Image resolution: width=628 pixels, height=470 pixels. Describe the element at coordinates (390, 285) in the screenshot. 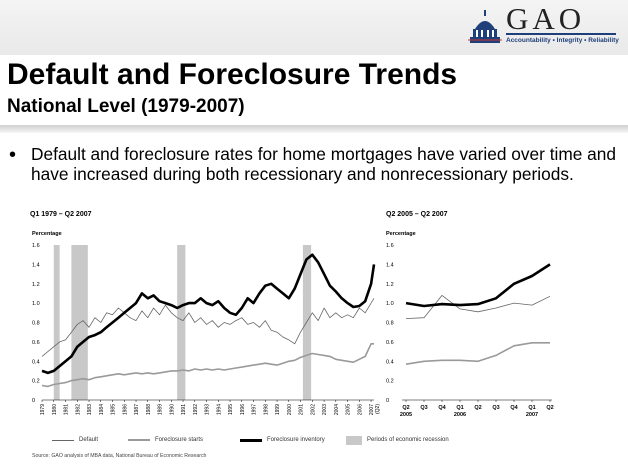

I see `right-ytick-6: 1.2` at that location.